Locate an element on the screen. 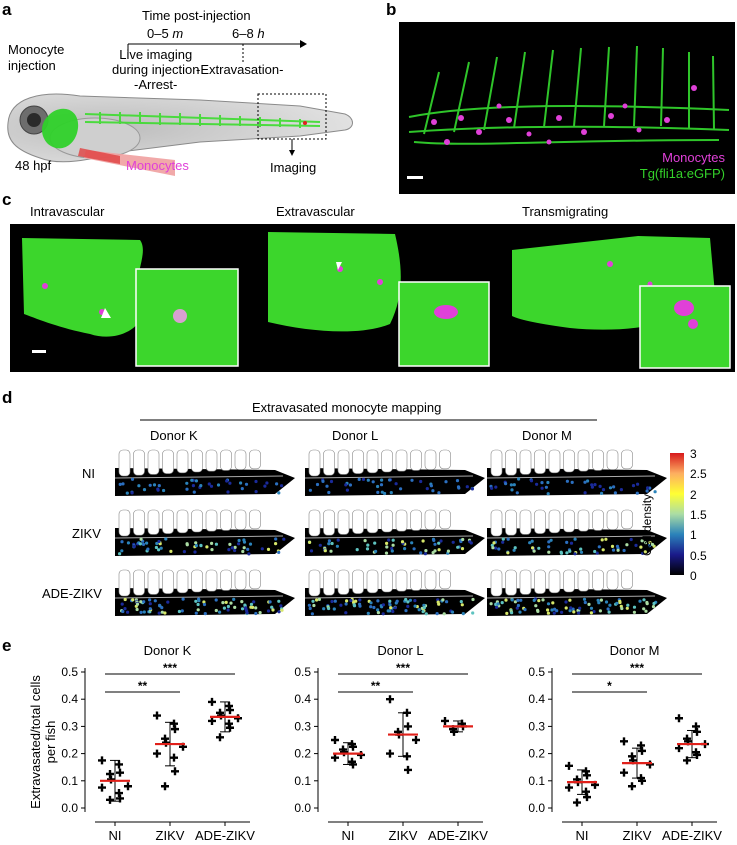  colorbar-tick-label: 0.5 is located at coordinates (698, 555).